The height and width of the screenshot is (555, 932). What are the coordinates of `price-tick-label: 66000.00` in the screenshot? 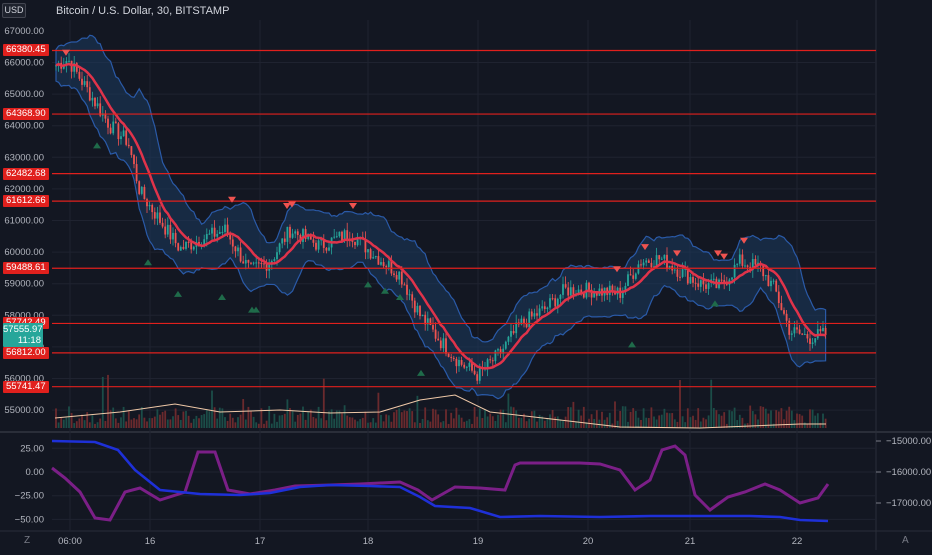 It's located at (24, 63).